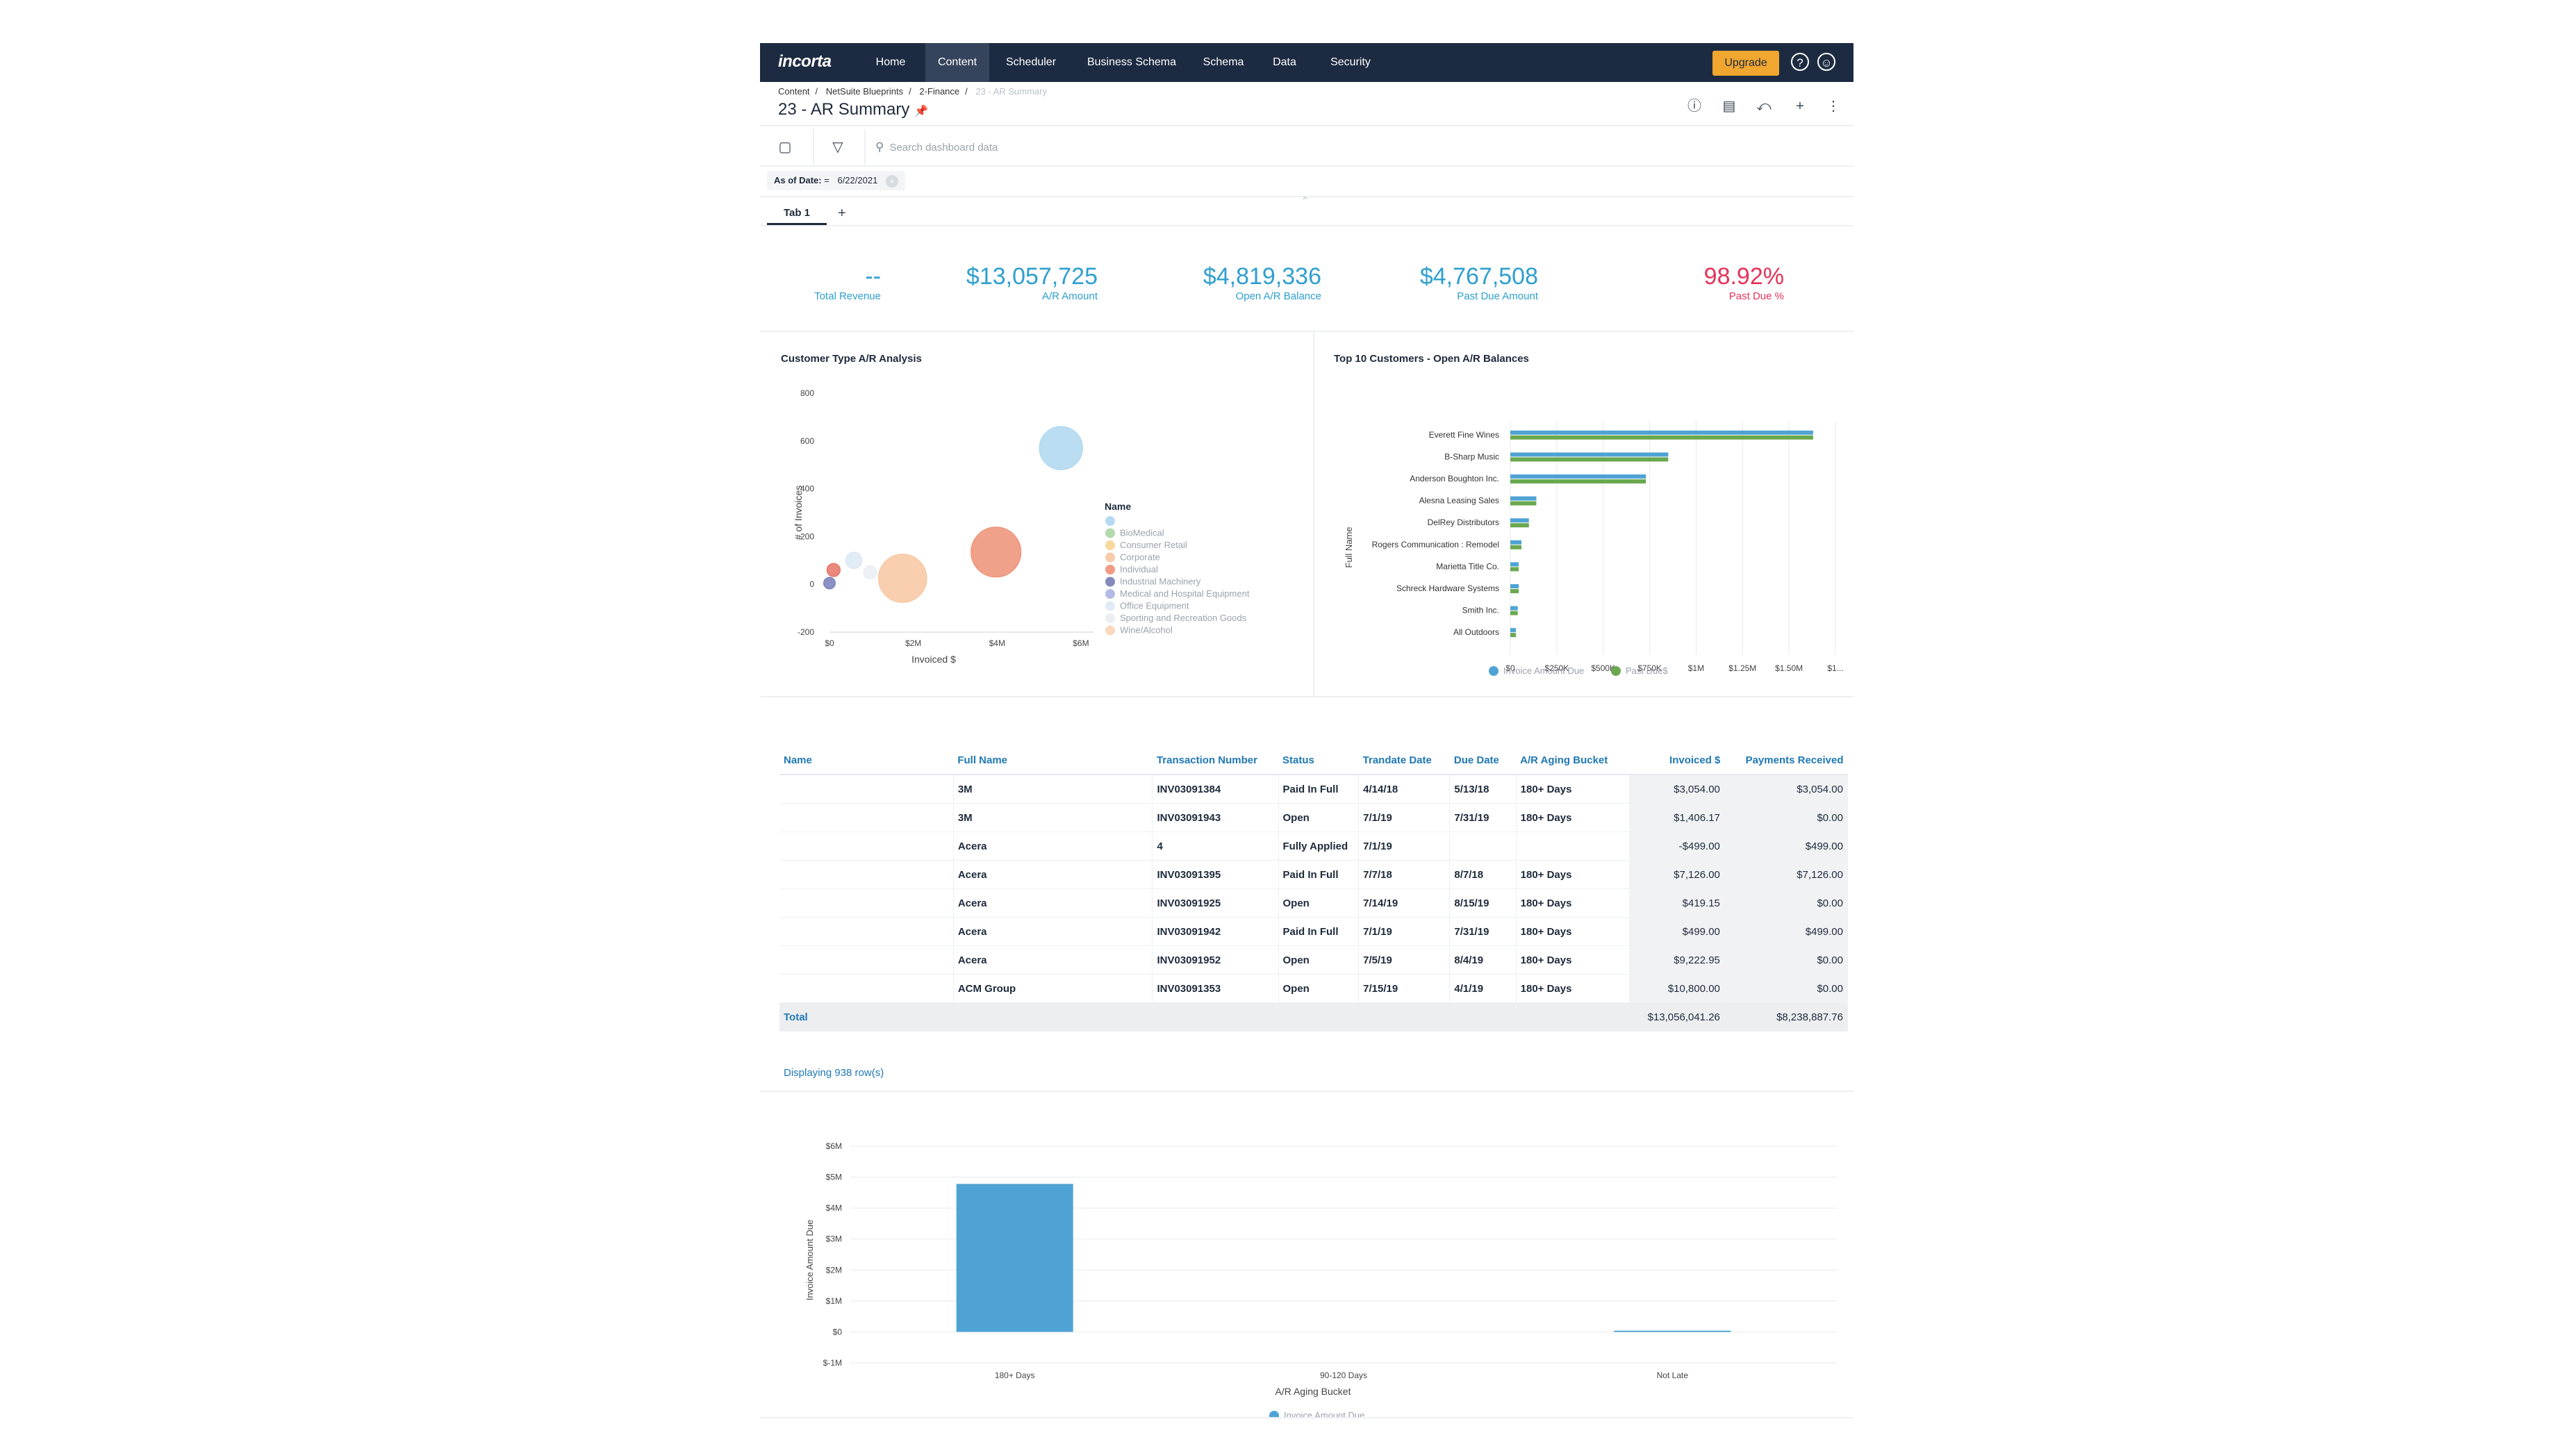 This screenshot has height=1449, width=2576. Describe the element at coordinates (1764, 106) in the screenshot. I see `share-icon: ⤺` at that location.